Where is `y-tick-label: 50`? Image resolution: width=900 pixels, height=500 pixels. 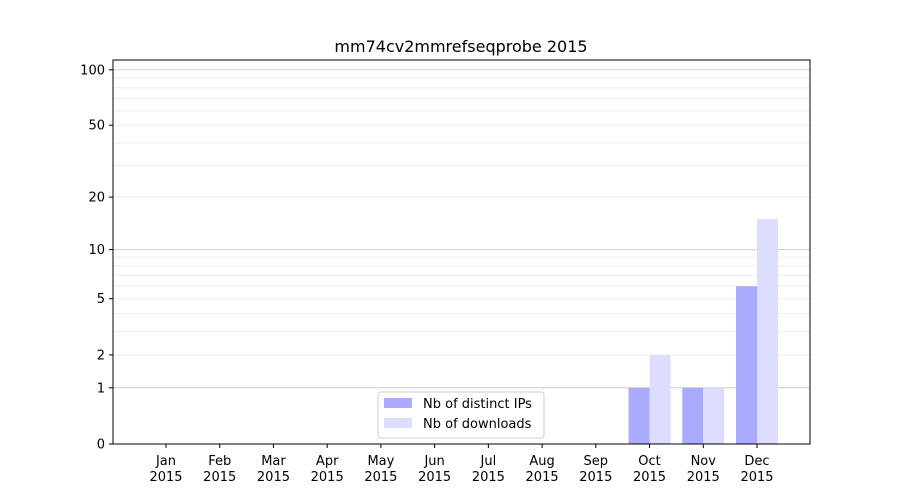
y-tick-label: 50 is located at coordinates (96, 126).